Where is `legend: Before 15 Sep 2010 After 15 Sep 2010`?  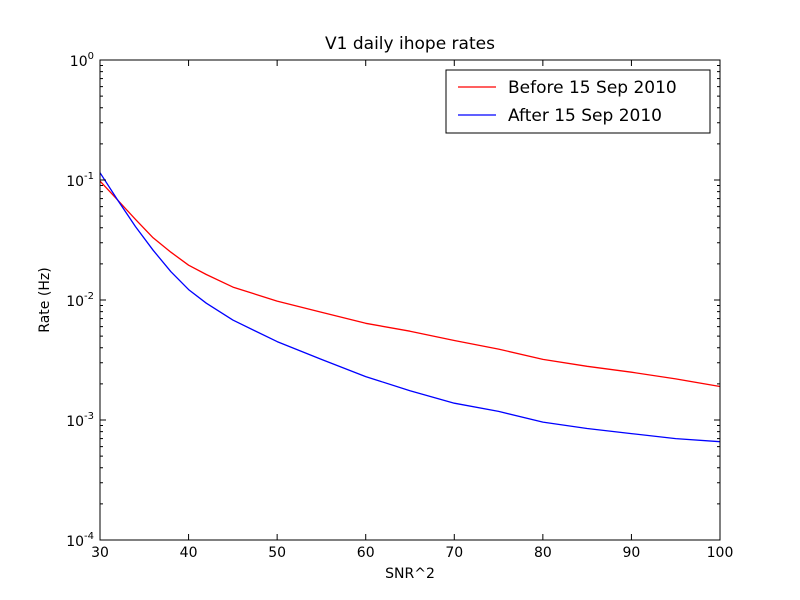
legend: Before 15 Sep 2010 After 15 Sep 2010 is located at coordinates (578, 101).